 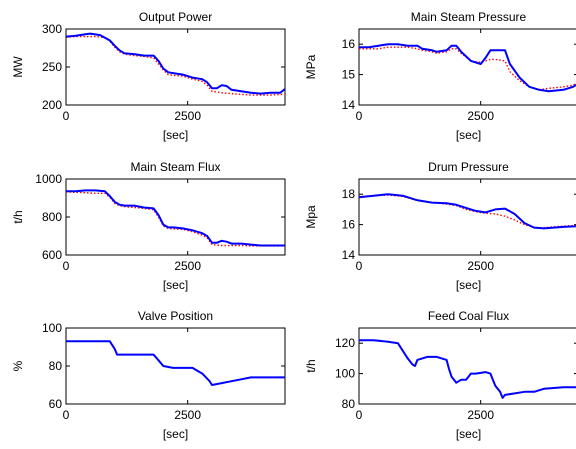 I want to click on panel-2: Main Steam Pressure MPa [sec] 0 2500 14 15 16, so click(x=440, y=76).